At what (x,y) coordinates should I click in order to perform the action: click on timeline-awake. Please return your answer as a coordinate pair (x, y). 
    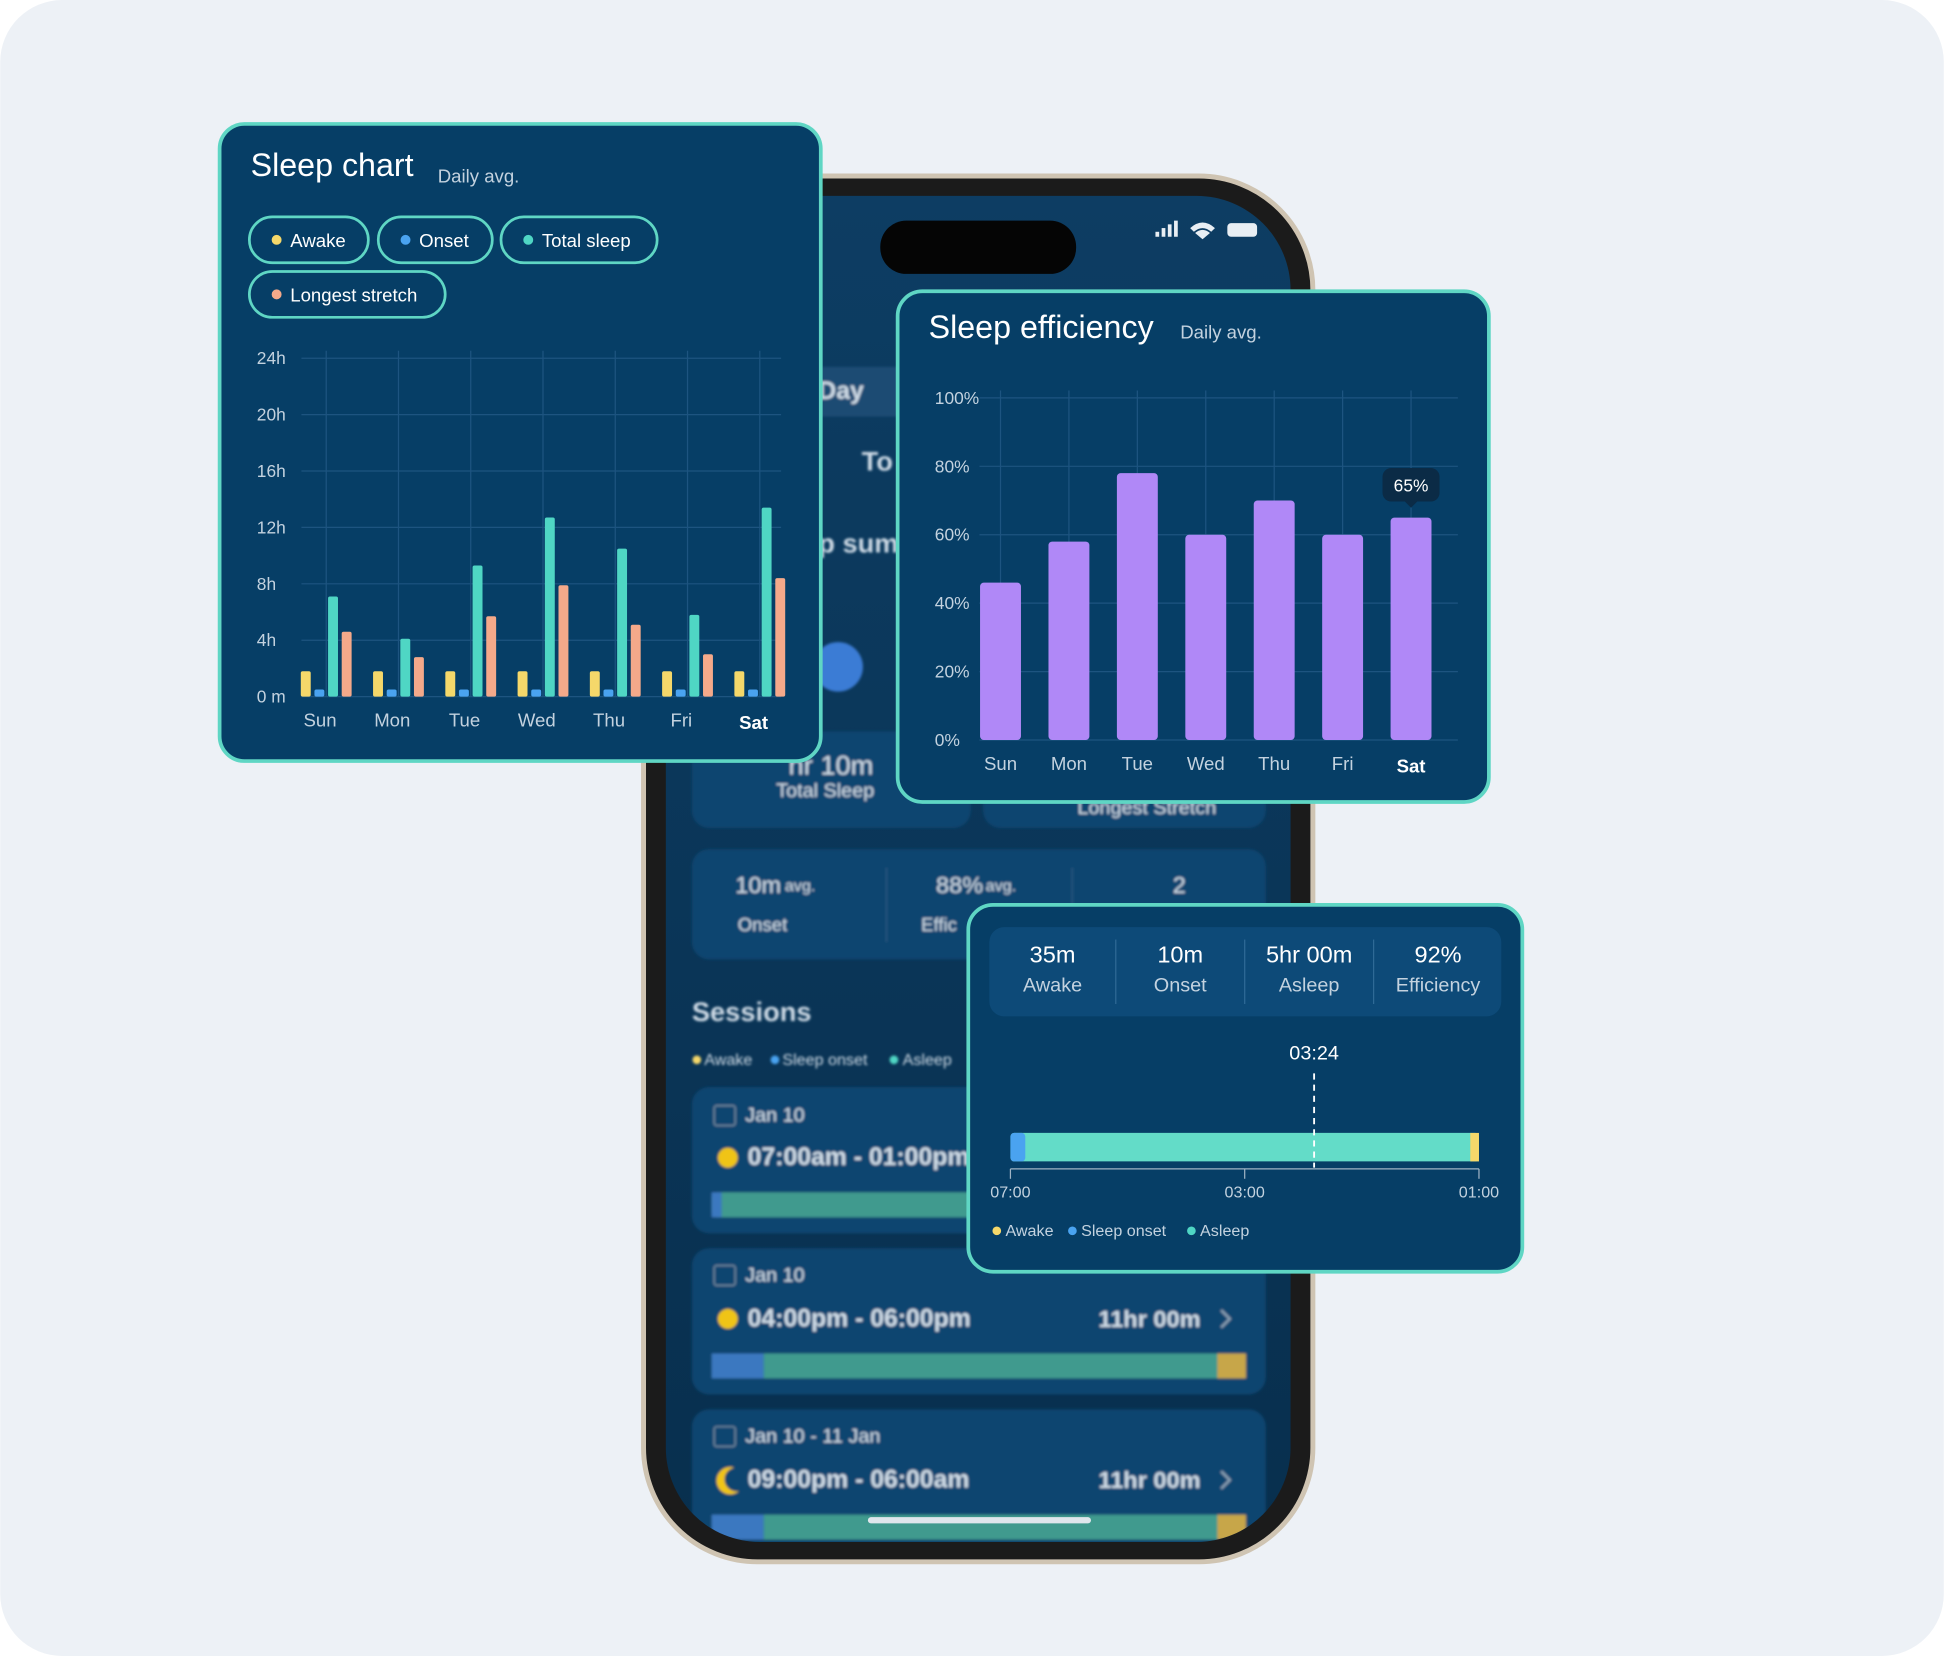
    Looking at the image, I should click on (1474, 1147).